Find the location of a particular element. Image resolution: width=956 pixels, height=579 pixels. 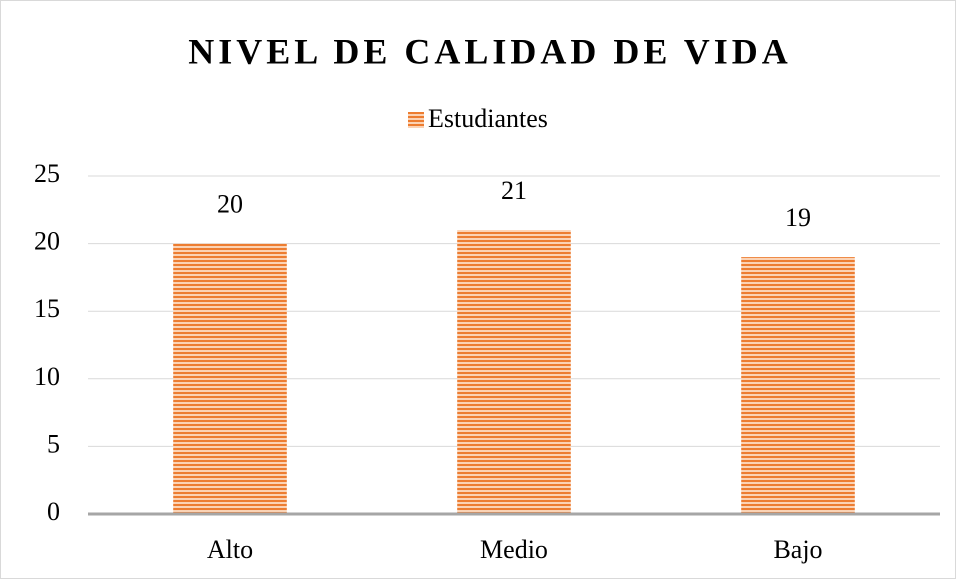

y-tick-label: 10 is located at coordinates (47, 376).